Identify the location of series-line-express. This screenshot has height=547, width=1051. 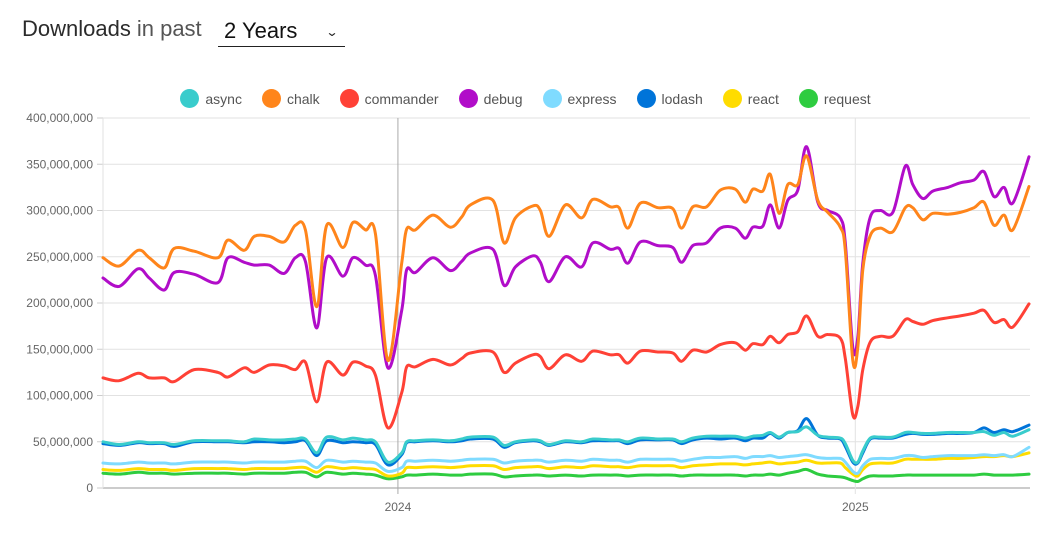
(566, 460).